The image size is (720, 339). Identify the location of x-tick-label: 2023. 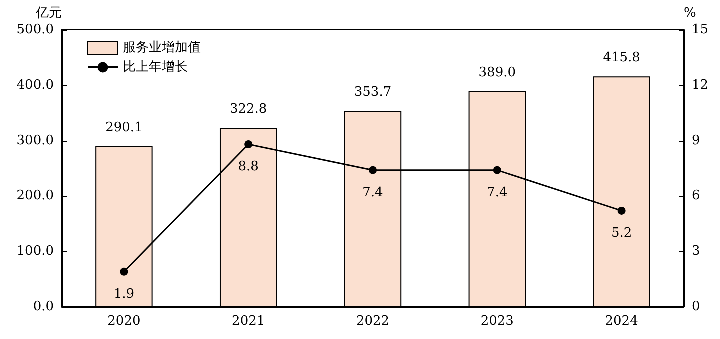
(497, 321).